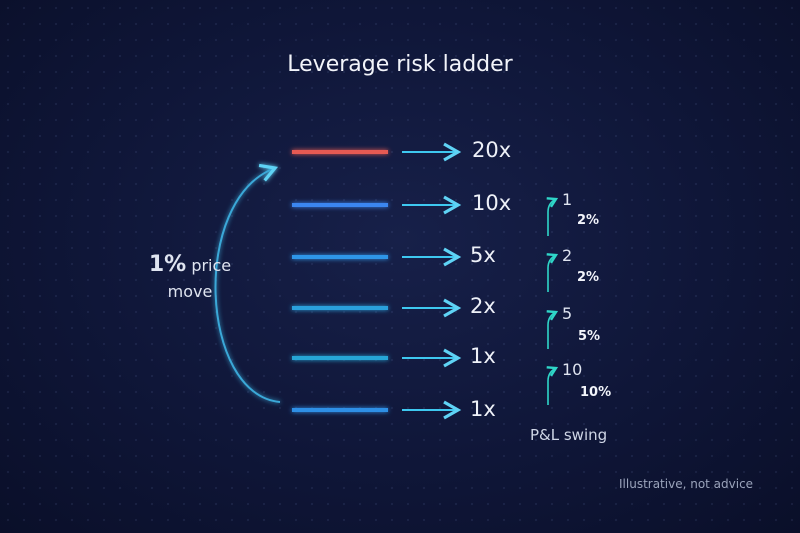 The height and width of the screenshot is (533, 800). I want to click on pnl-multiplier: 5, so click(567, 313).